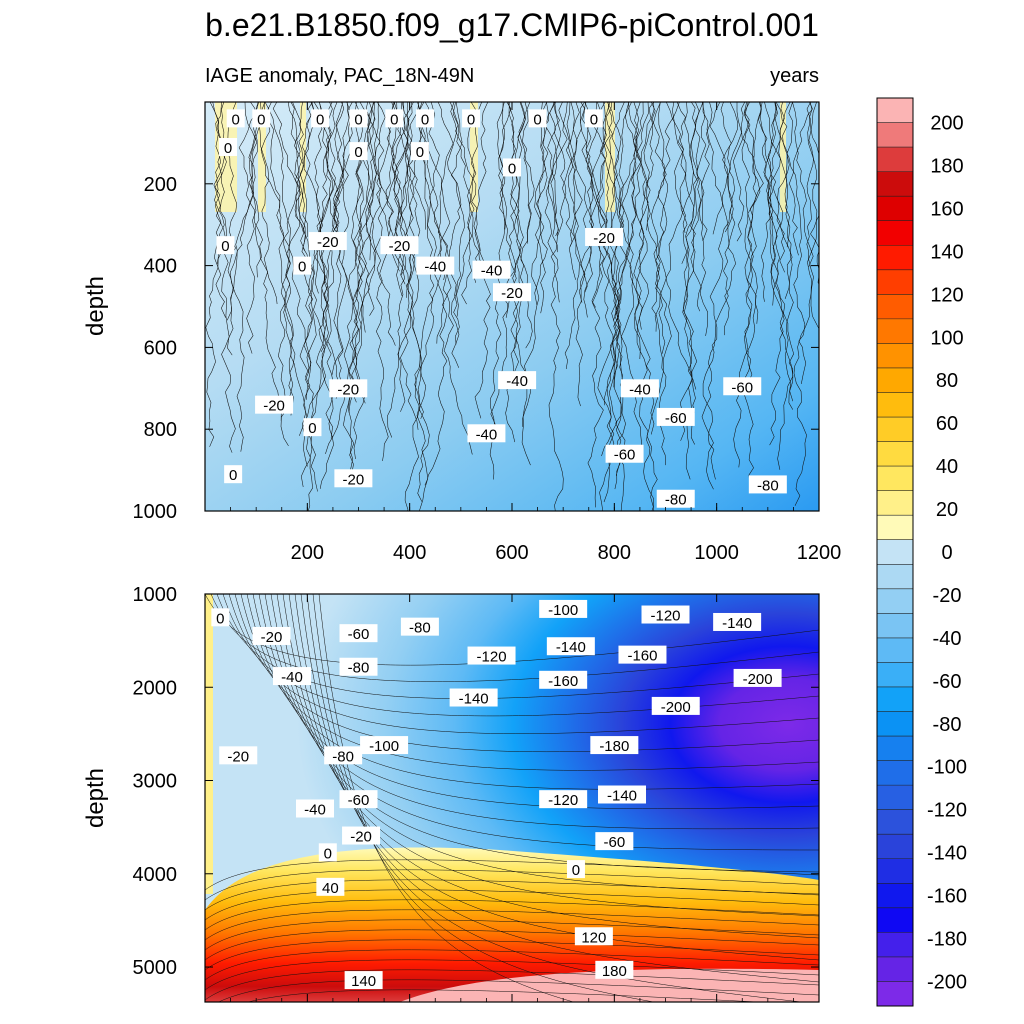 This screenshot has height=1024, width=1024. Describe the element at coordinates (946, 338) in the screenshot. I see `colorbar-label: 100` at that location.